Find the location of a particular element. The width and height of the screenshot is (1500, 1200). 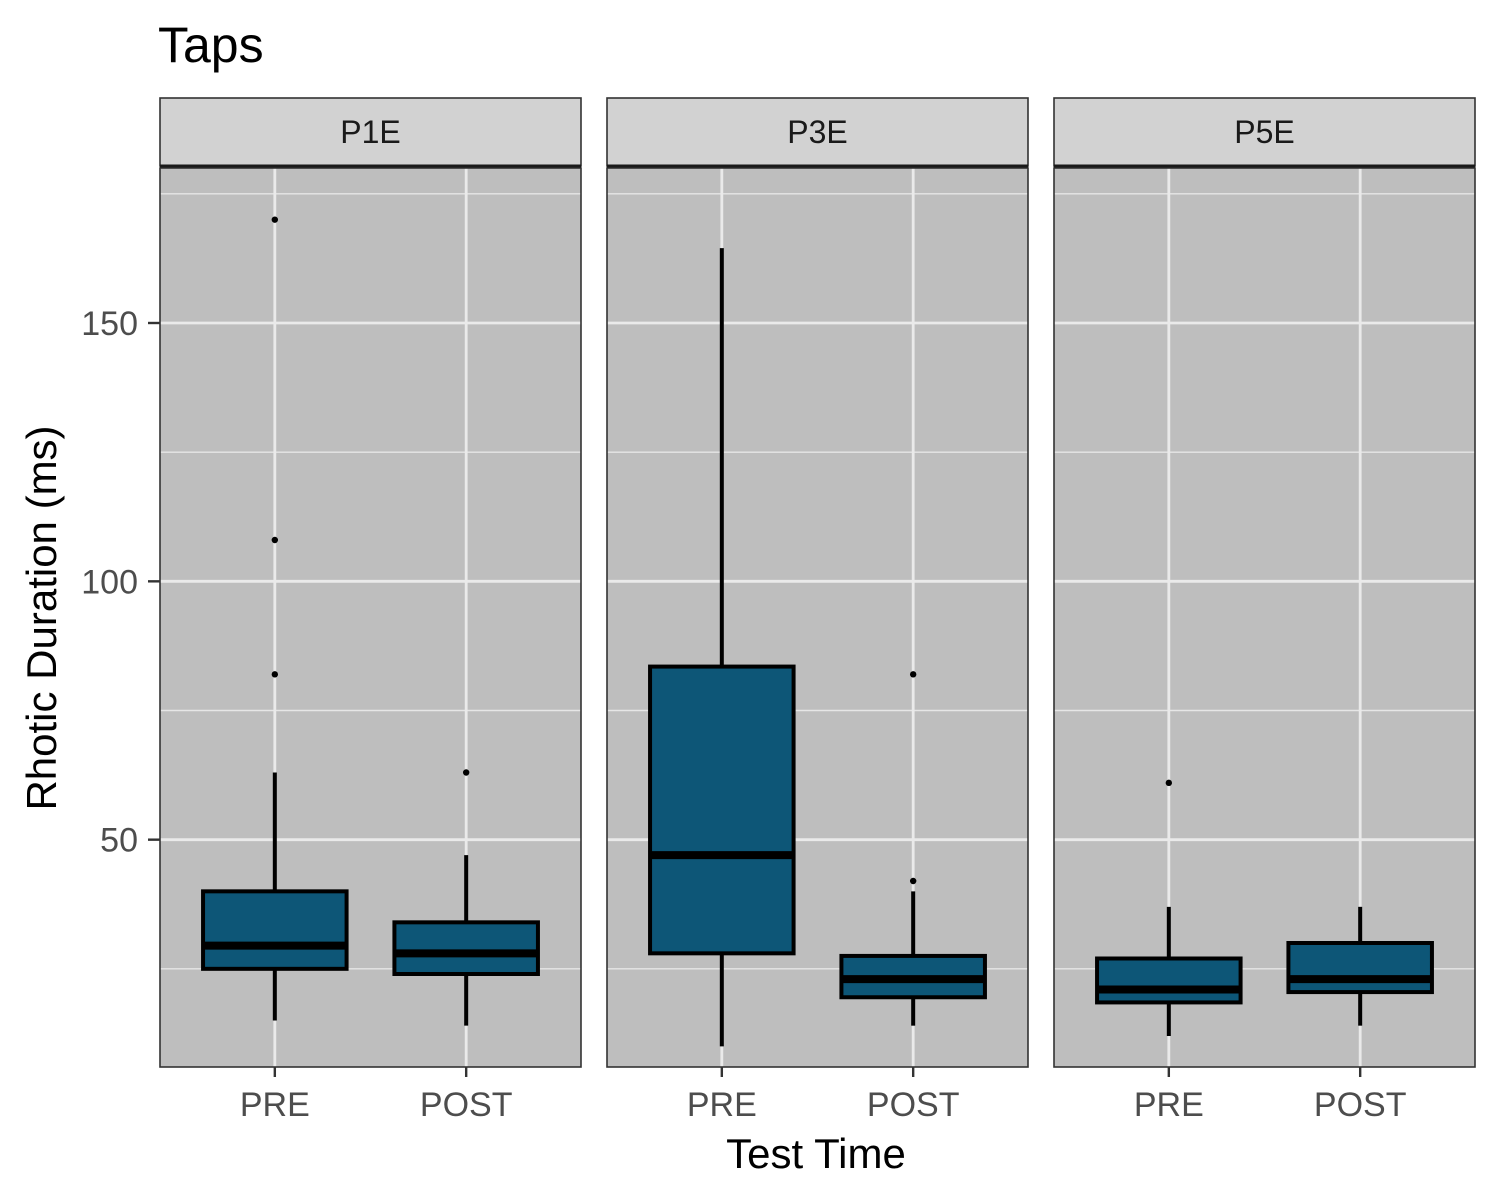

x-axis-title: Test Time is located at coordinates (816, 1153).